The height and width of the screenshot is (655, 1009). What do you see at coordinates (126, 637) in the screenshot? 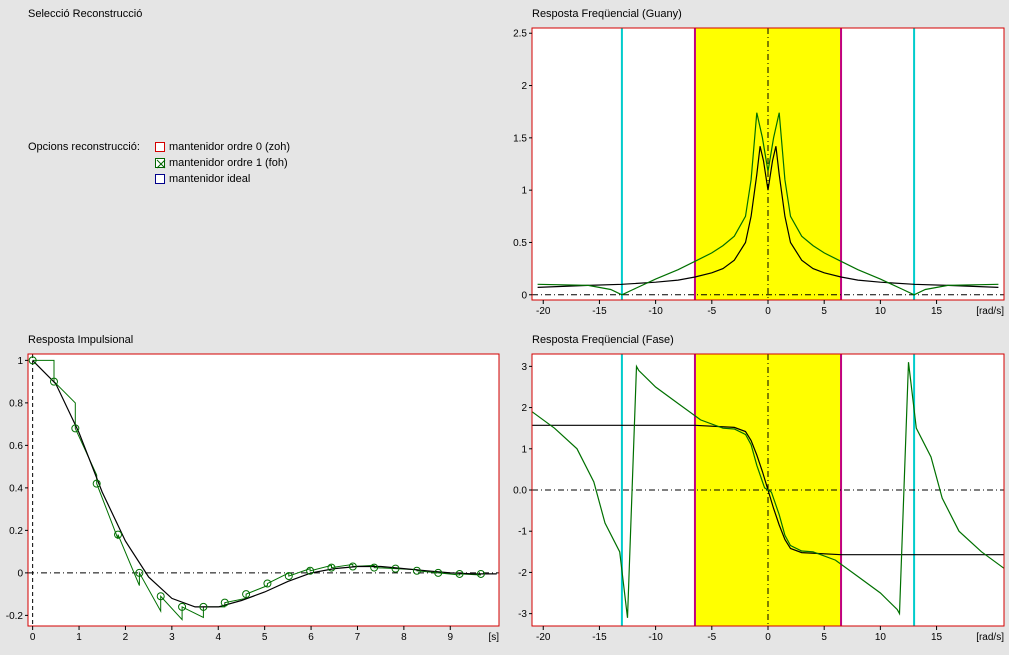
I see `x-tick-label: 2` at bounding box center [126, 637].